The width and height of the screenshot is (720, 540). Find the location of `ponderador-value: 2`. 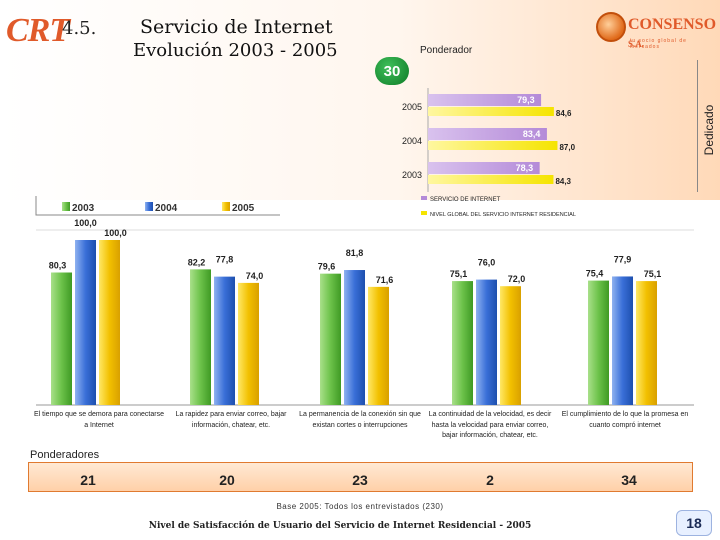

ponderador-value: 2 is located at coordinates (490, 480).